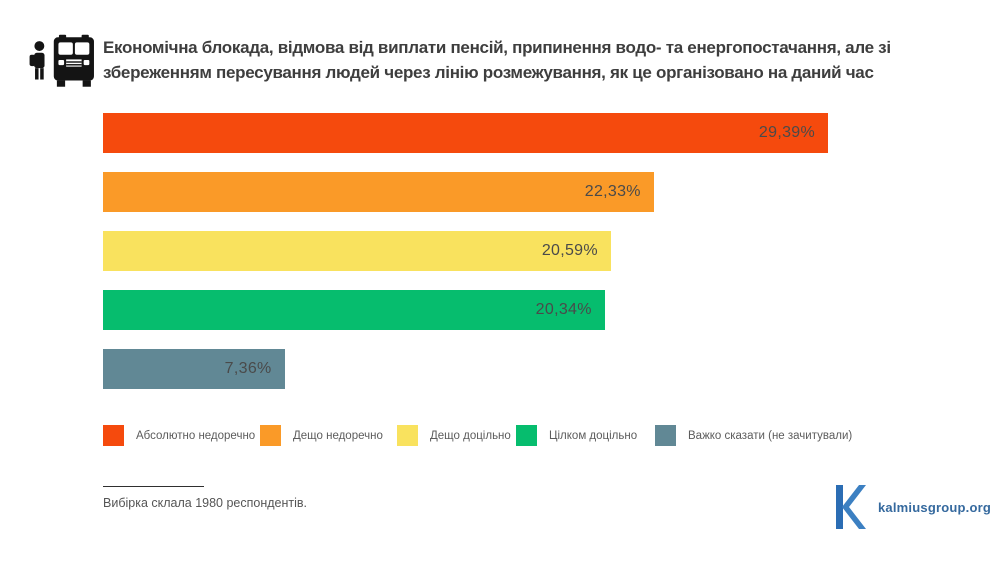 The width and height of the screenshot is (1000, 562). What do you see at coordinates (612, 191) in the screenshot?
I see `bar-value-label: 22,33%` at bounding box center [612, 191].